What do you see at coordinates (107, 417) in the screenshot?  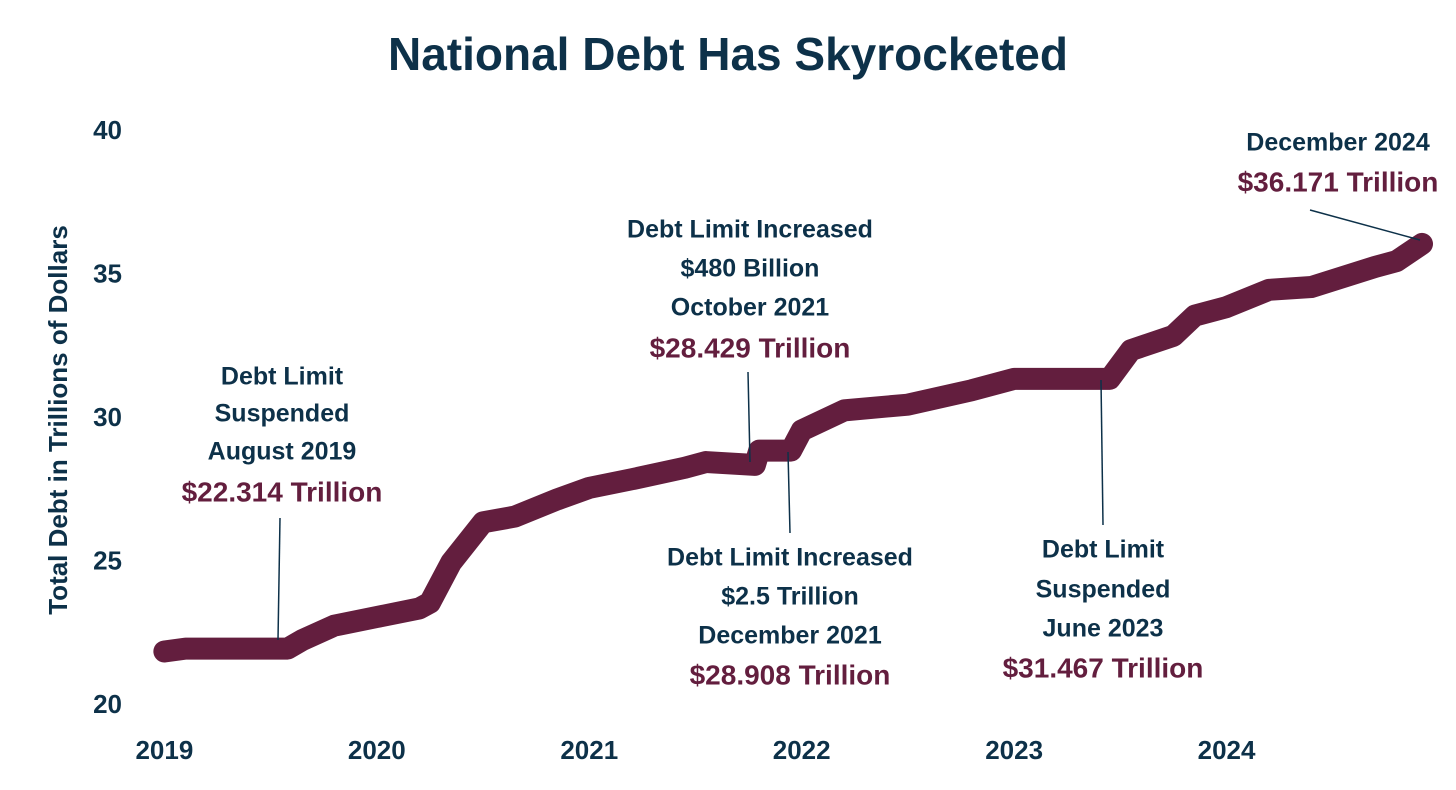 I see `y-tick-label: 30` at bounding box center [107, 417].